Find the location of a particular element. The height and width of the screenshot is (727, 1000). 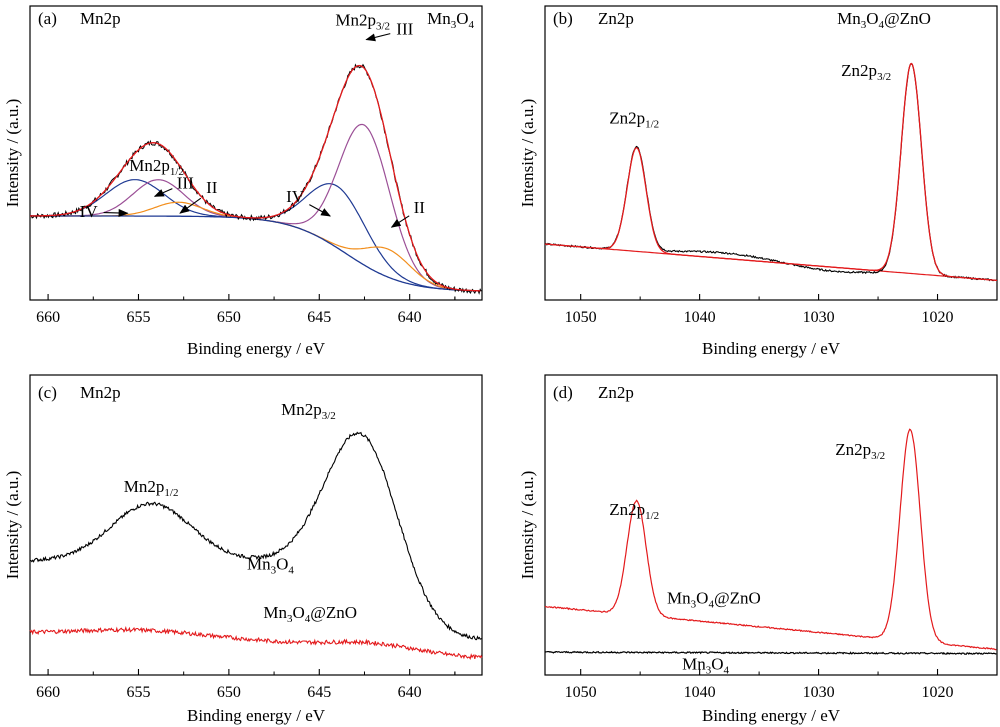

fit-curve is located at coordinates (771, 172).